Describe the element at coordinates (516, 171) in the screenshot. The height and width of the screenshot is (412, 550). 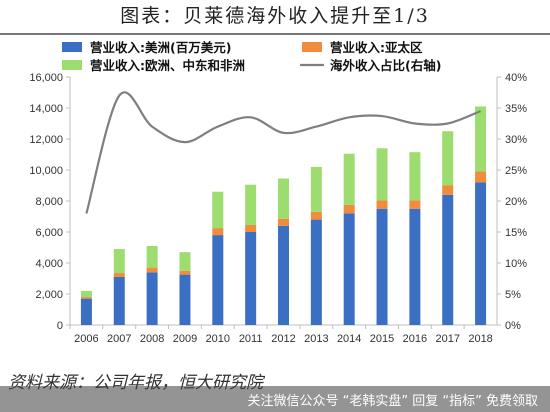
I see `right-tick-label: 25%` at that location.